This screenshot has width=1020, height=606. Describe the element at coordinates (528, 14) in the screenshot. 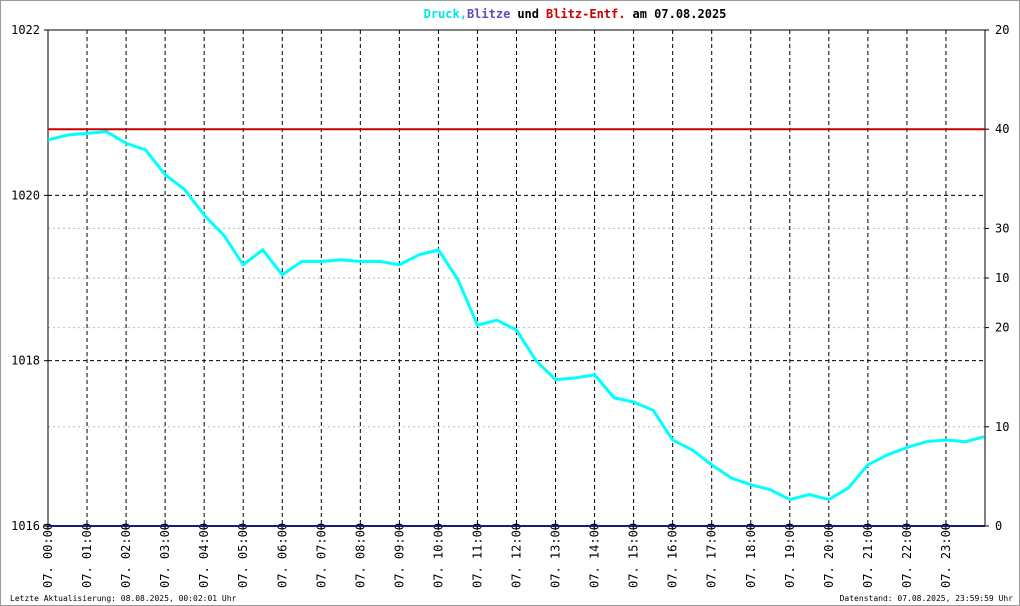

I see `title-part: und` at that location.